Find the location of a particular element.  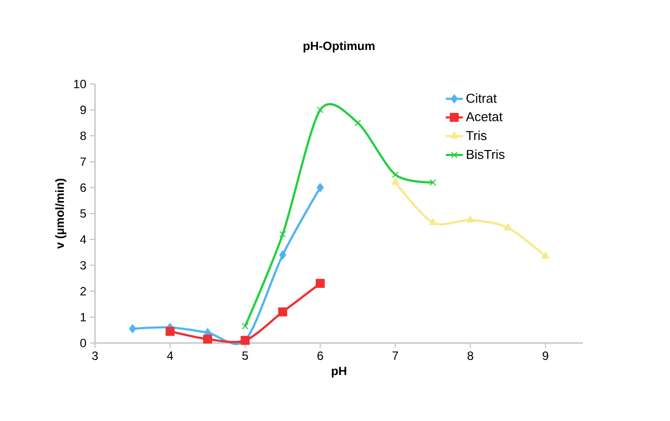

chart-title: pH-Optimum is located at coordinates (339, 46).